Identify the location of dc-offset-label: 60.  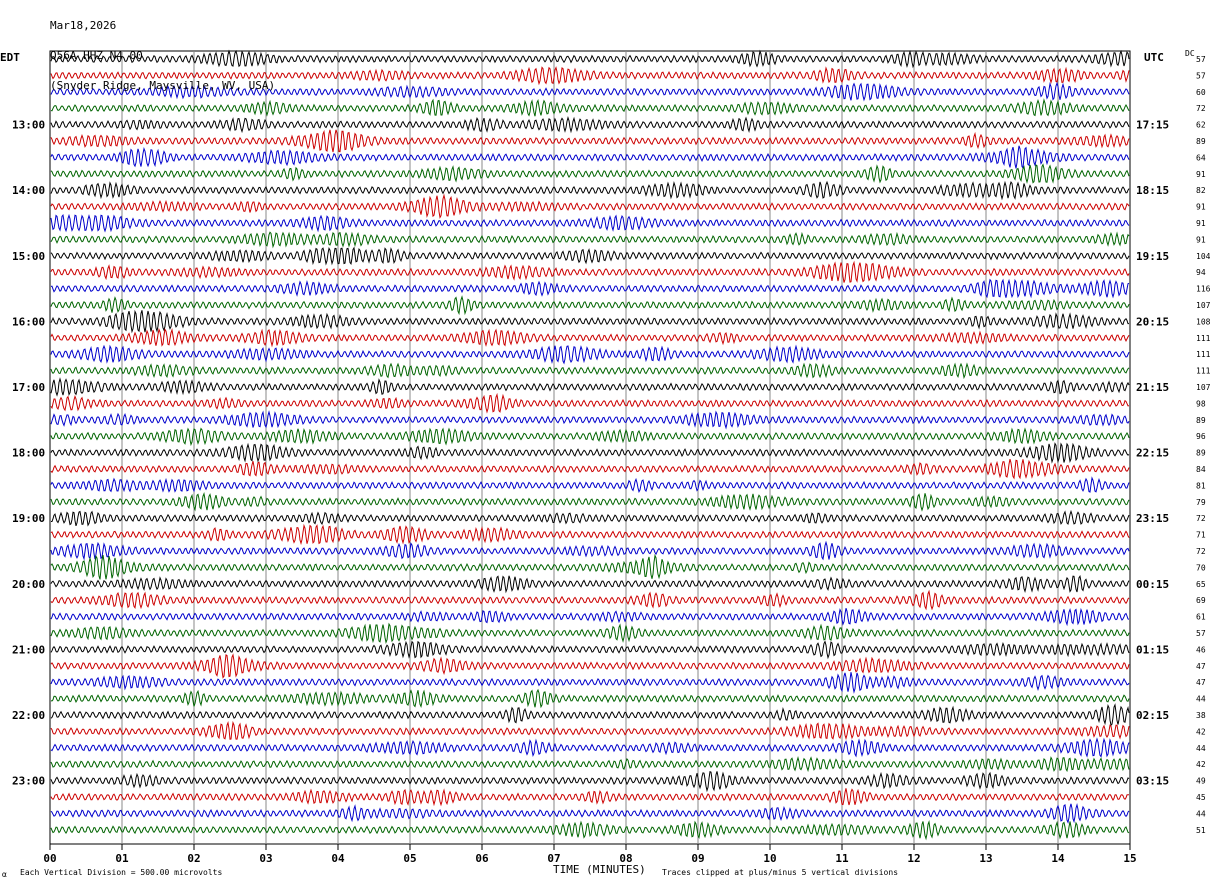
(1201, 92).